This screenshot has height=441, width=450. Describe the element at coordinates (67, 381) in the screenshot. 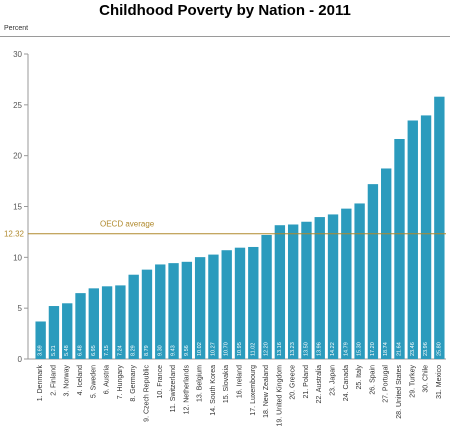

I see `x-category-label: 3. Norway` at that location.